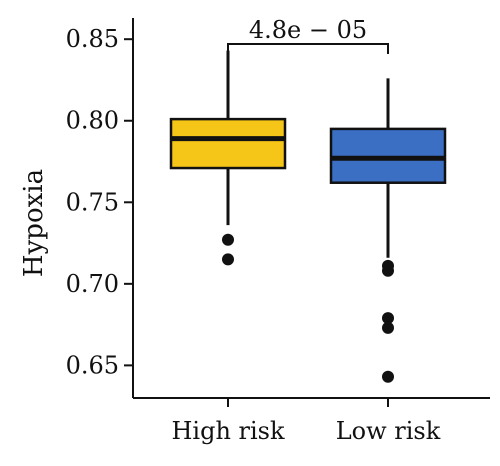  What do you see at coordinates (34, 223) in the screenshot?
I see `y-axis-title: Hypoxia` at bounding box center [34, 223].